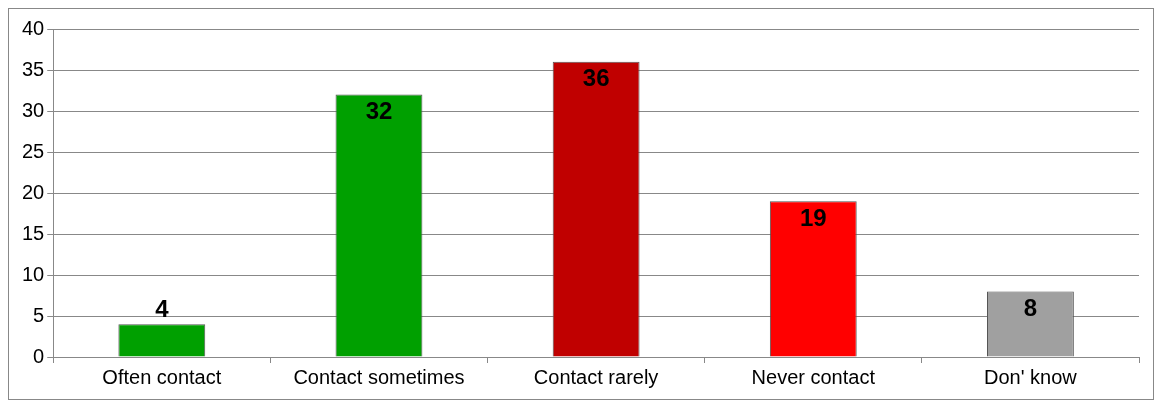 The image size is (1162, 408). What do you see at coordinates (39, 314) in the screenshot?
I see `y-tick-label: 5` at bounding box center [39, 314].